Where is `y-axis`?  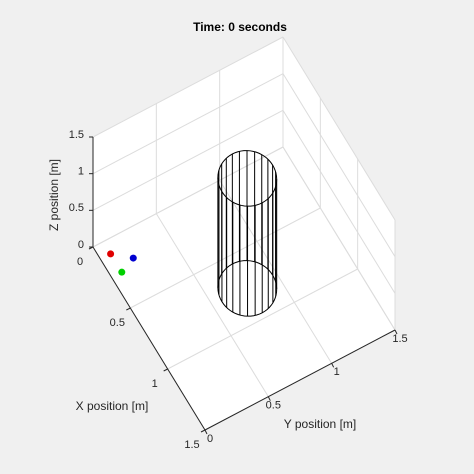 y-axis is located at coordinates (300, 380).